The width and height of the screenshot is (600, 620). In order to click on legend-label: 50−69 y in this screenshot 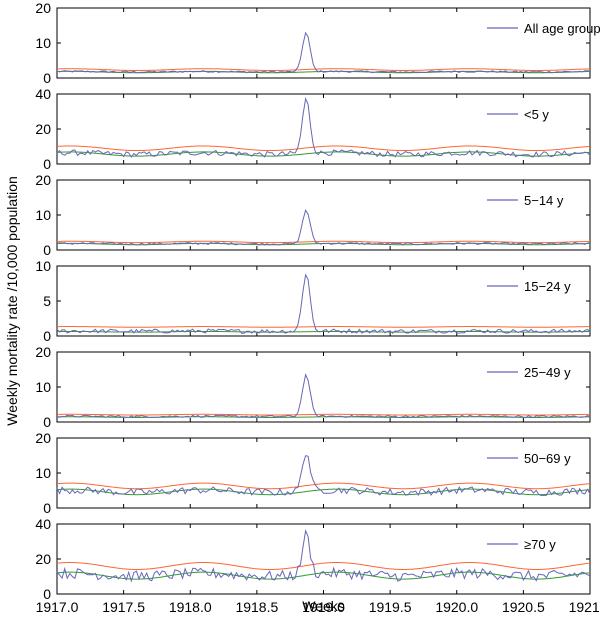, I will do `click(547, 458)`.